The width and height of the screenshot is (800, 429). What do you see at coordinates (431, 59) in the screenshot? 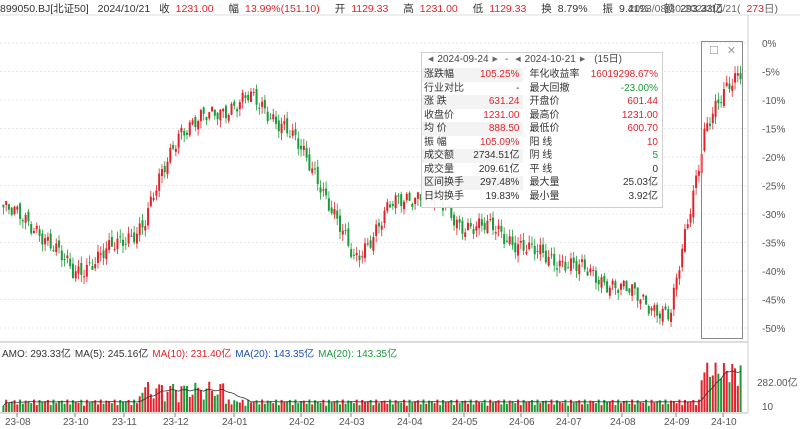
I see `prev-start-arrow-icon: ◀` at bounding box center [431, 59].